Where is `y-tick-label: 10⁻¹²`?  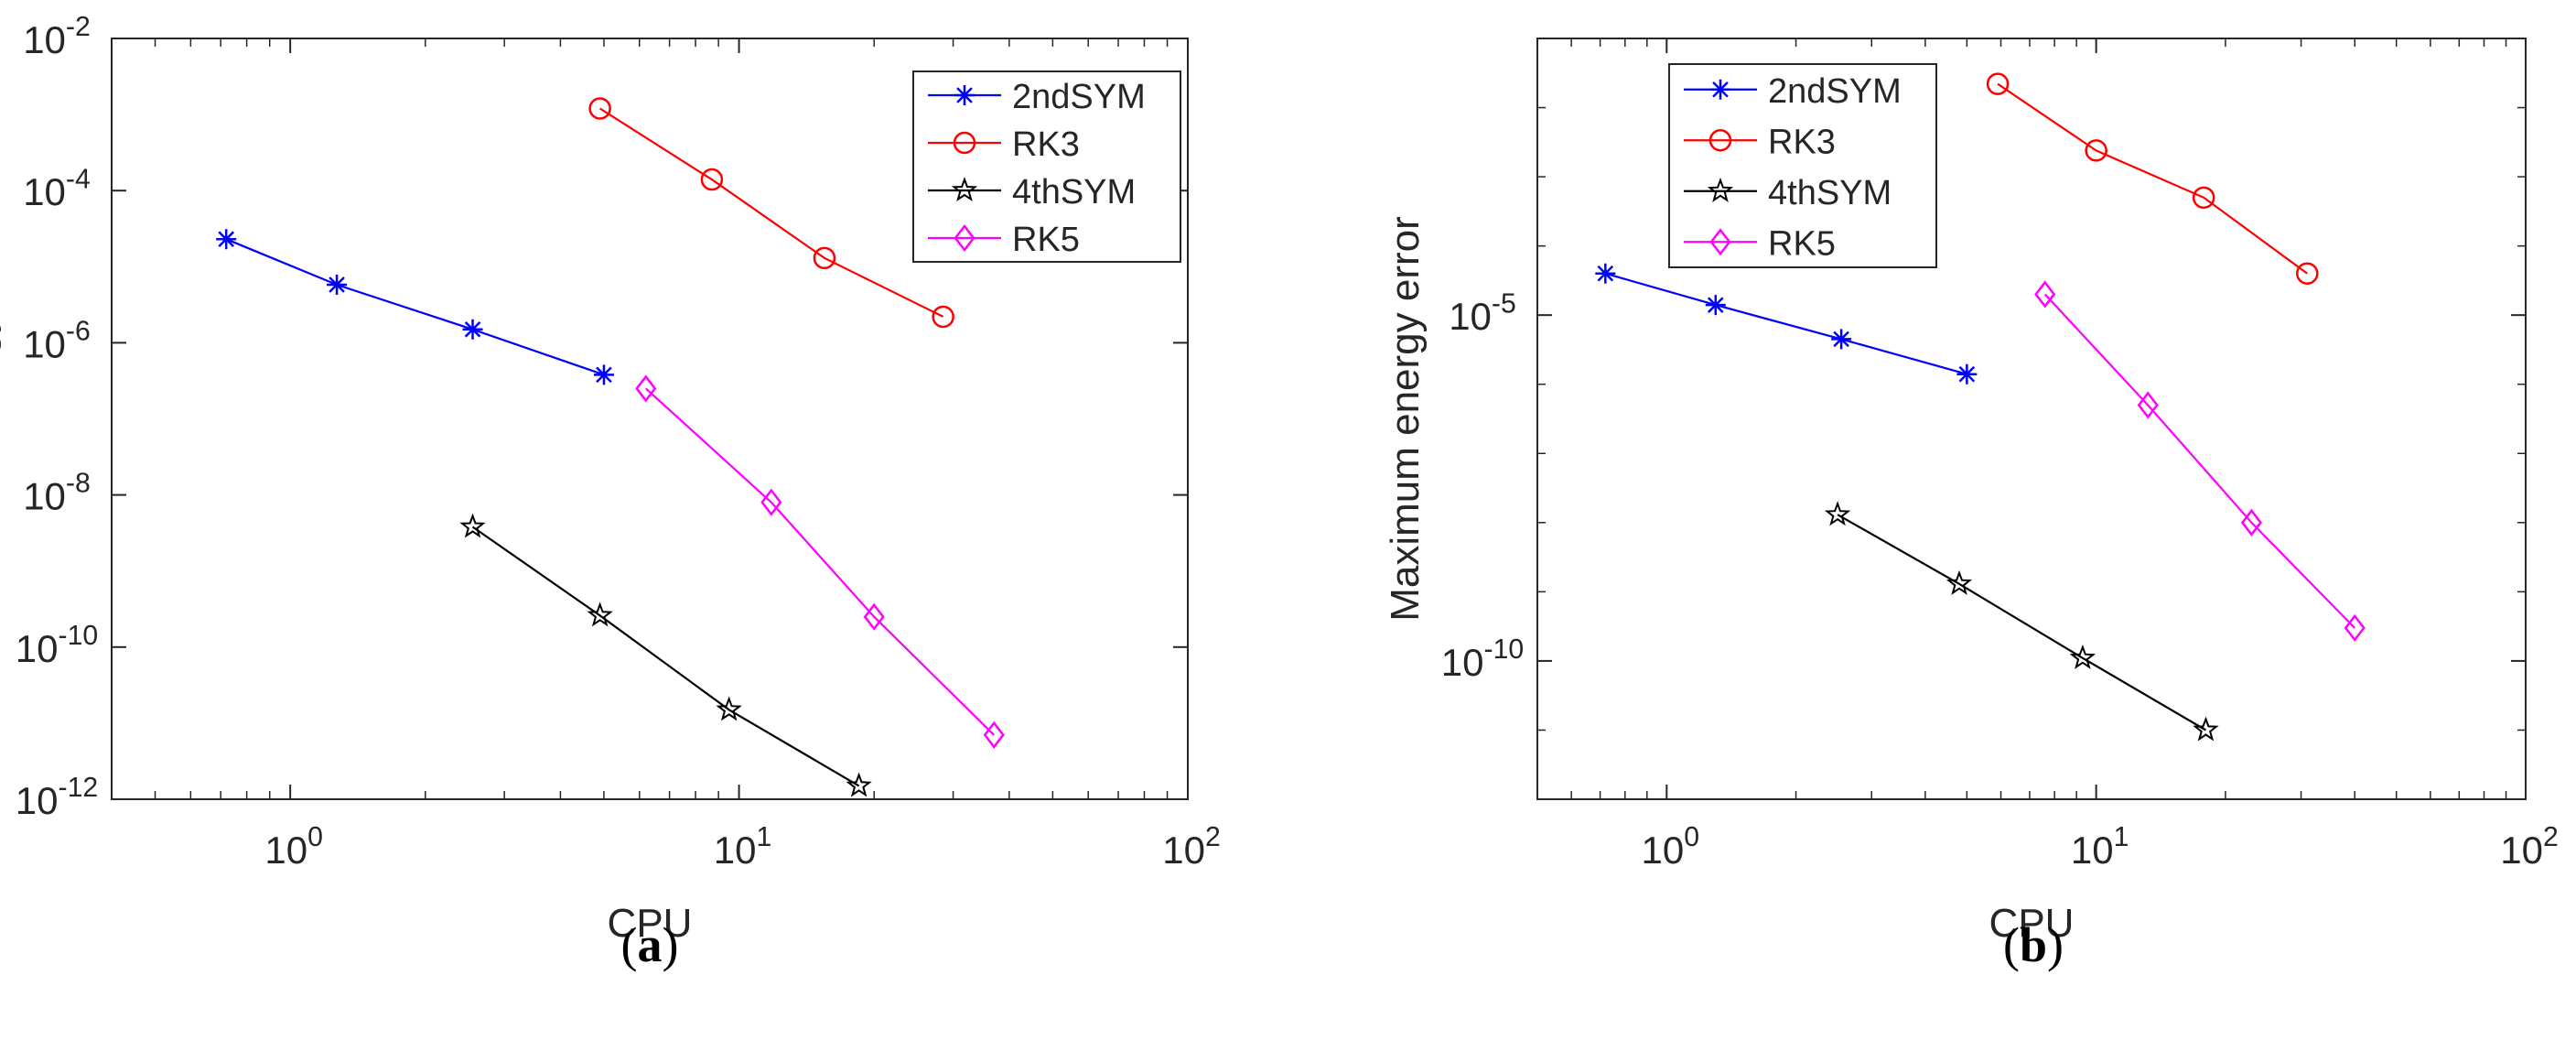 y-tick-label: 10⁻¹² is located at coordinates (57, 797).